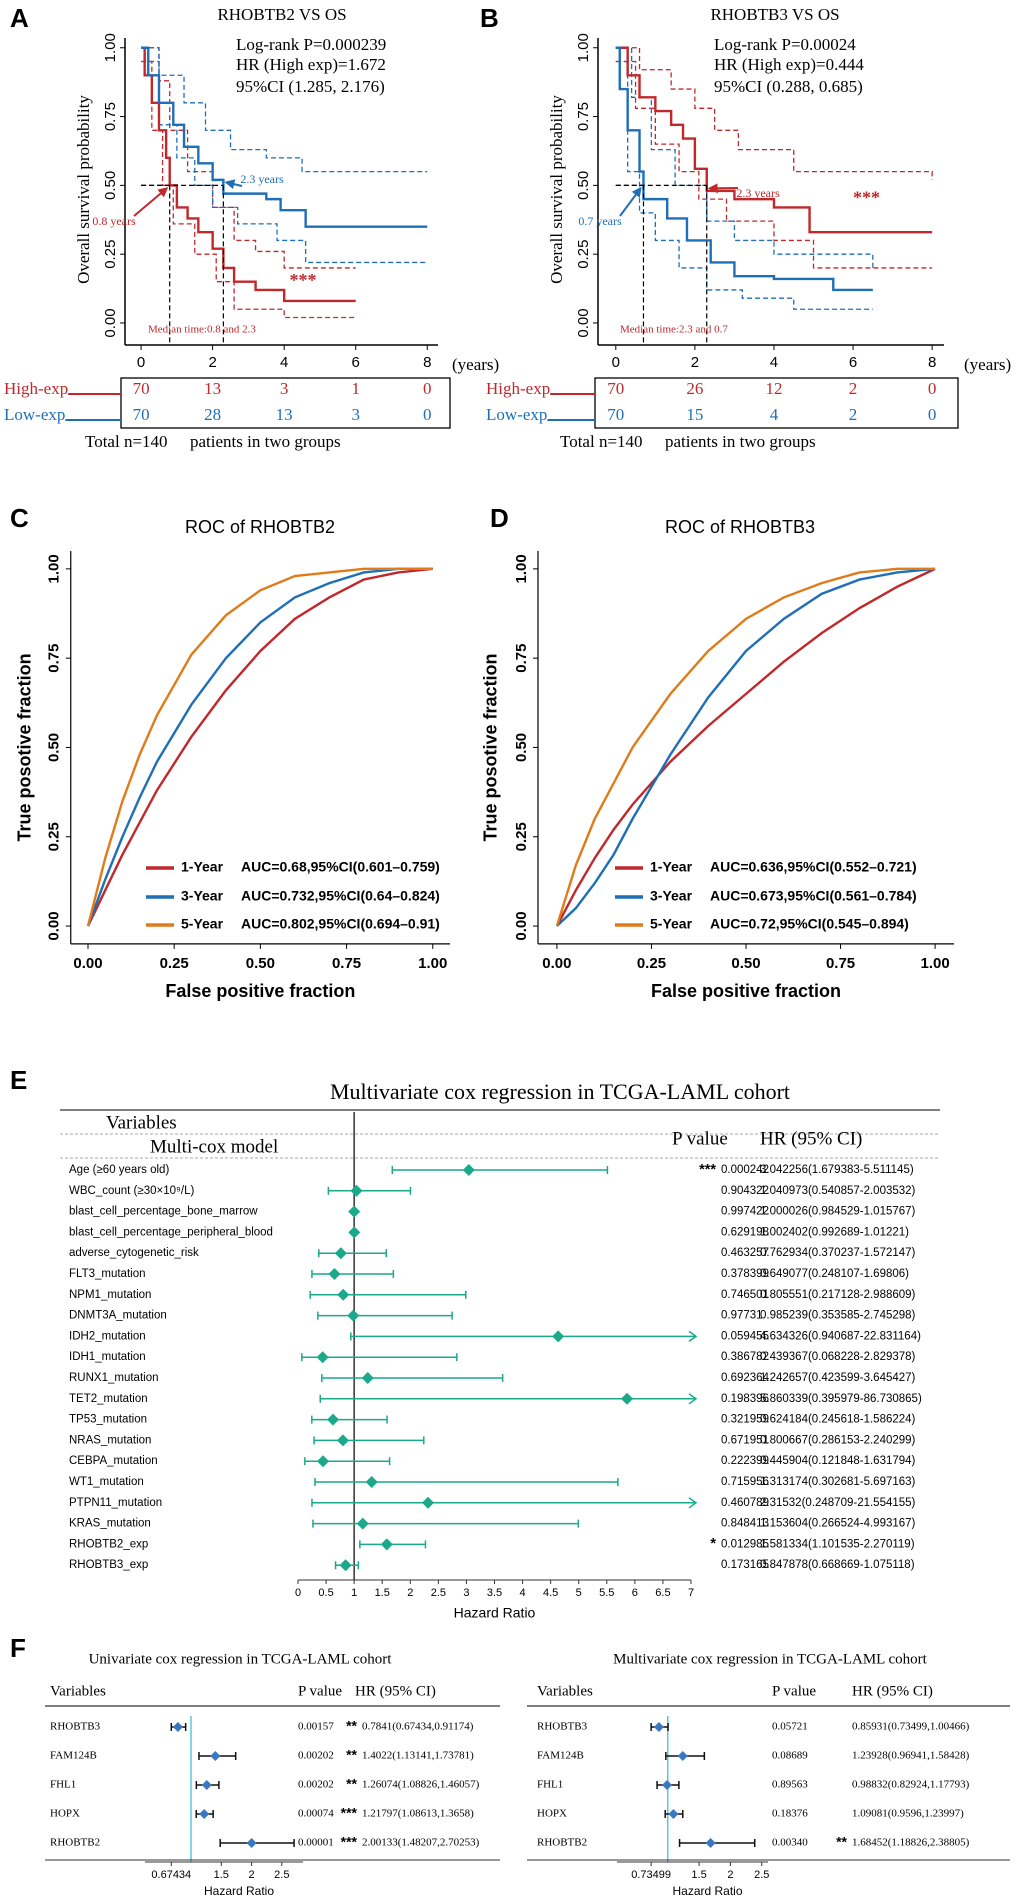  What do you see at coordinates (418, 1814) in the screenshot?
I see `hr-ci: 1.21797(1.08613,1.3658)` at bounding box center [418, 1814].